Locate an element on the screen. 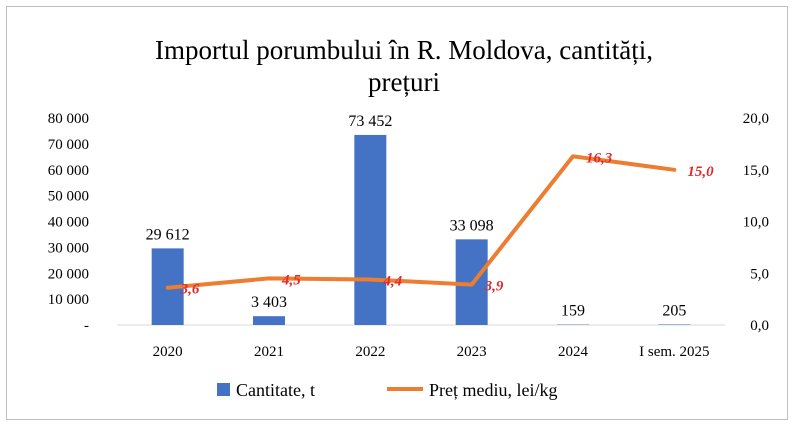 The width and height of the screenshot is (796, 428). x-tick-label: I sem. 2025 is located at coordinates (674, 352).